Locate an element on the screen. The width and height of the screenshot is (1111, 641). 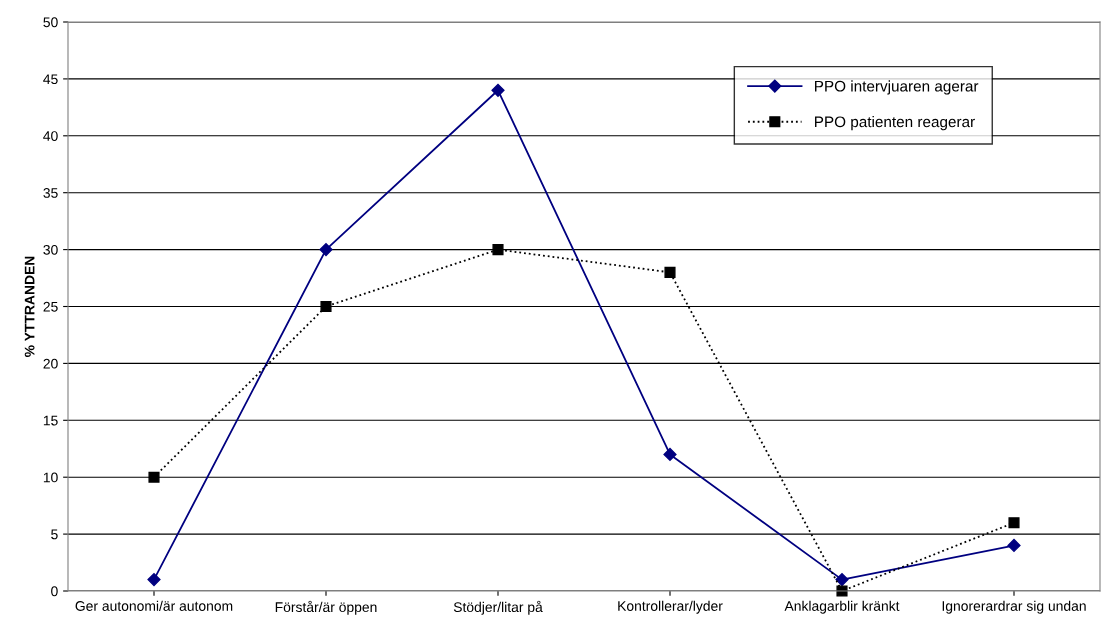
legend-label: PPO patienten reagerar is located at coordinates (895, 123).